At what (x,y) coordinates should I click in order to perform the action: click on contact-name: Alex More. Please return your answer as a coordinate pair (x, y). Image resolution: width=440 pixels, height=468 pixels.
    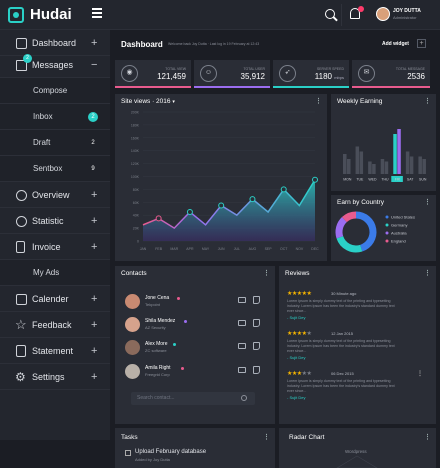
    Looking at the image, I should click on (156, 344).